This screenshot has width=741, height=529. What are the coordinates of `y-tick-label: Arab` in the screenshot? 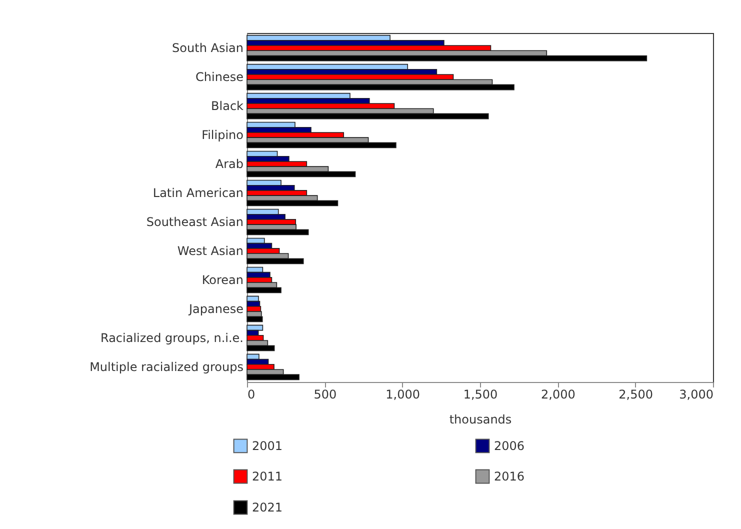 It's located at (229, 164).